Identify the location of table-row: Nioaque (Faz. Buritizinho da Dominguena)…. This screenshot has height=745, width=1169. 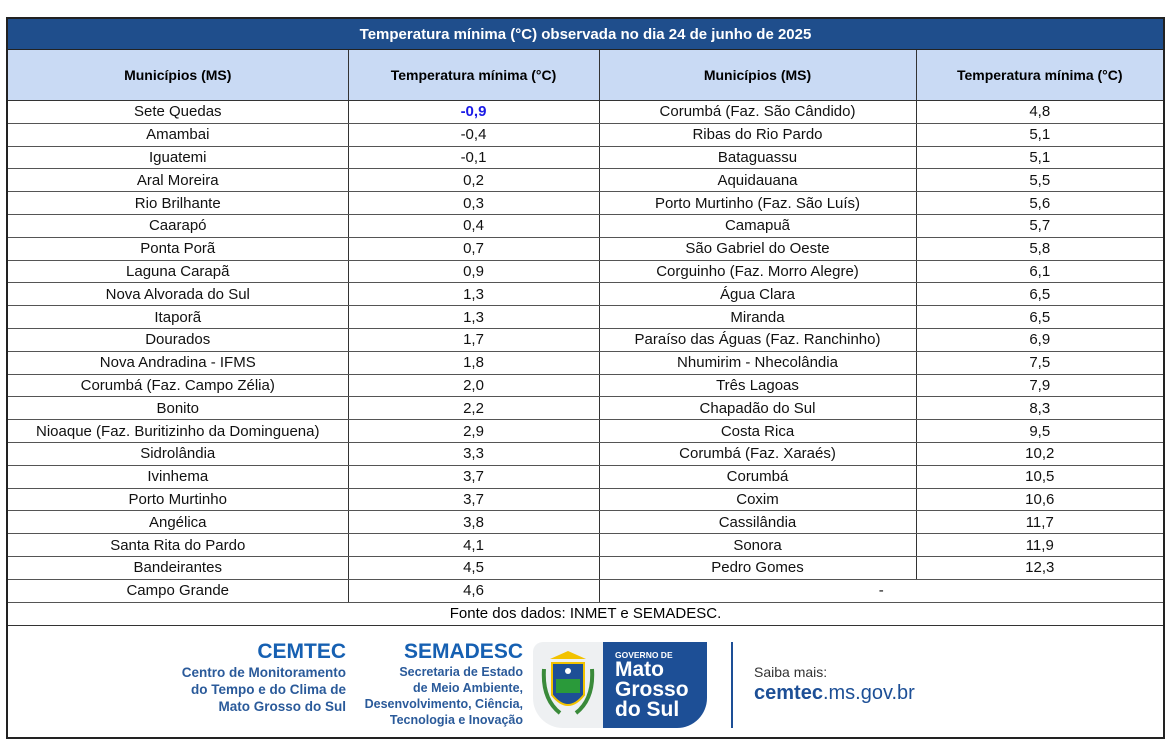
(585, 431).